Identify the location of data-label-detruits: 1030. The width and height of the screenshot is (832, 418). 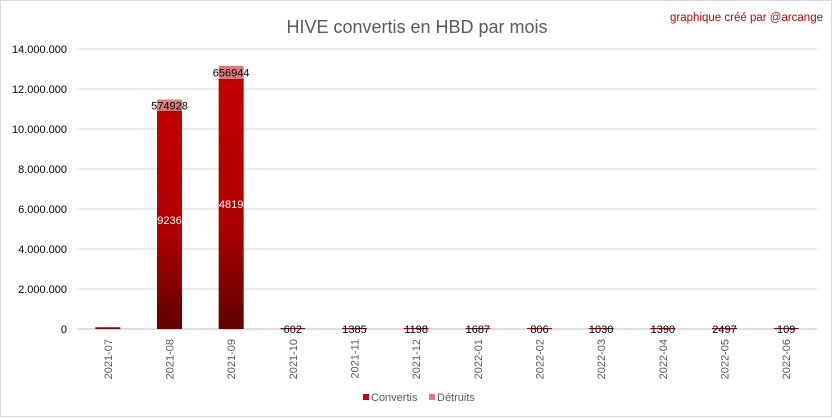
(601, 330).